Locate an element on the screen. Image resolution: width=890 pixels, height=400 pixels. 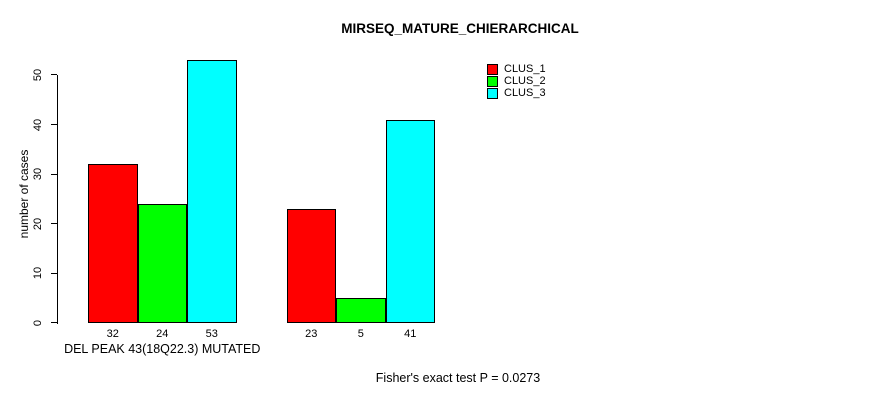
y-axis-tick-label: 50 is located at coordinates (38, 75).